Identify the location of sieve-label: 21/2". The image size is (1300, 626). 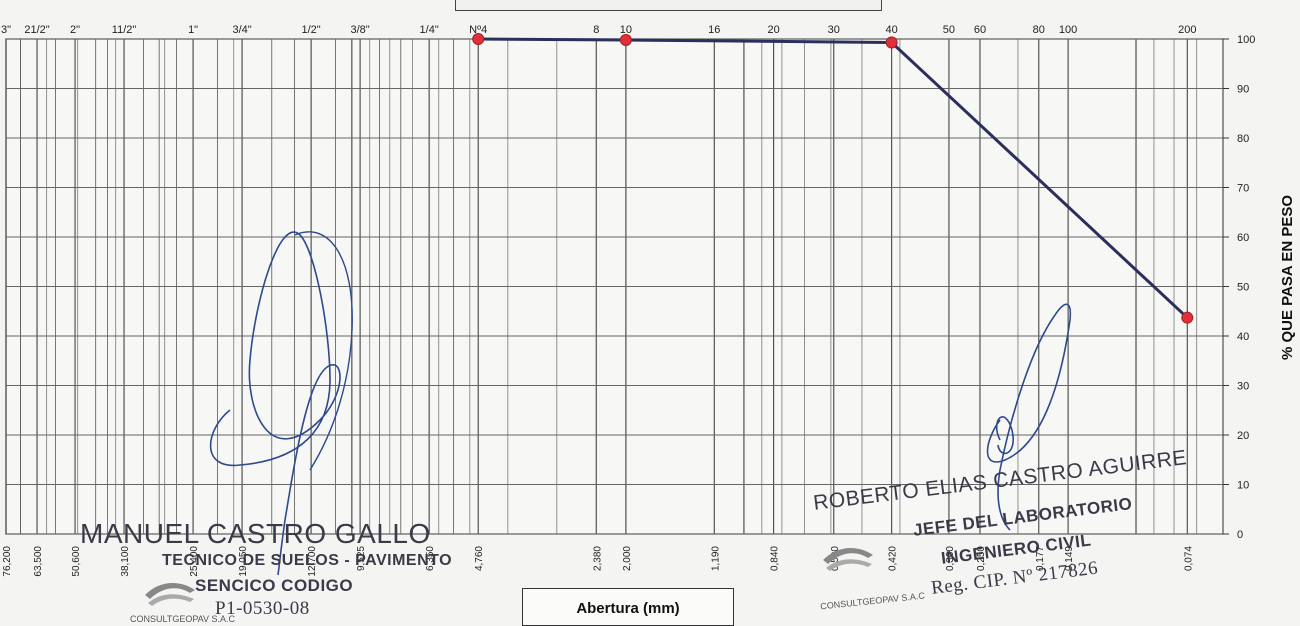
(36, 30).